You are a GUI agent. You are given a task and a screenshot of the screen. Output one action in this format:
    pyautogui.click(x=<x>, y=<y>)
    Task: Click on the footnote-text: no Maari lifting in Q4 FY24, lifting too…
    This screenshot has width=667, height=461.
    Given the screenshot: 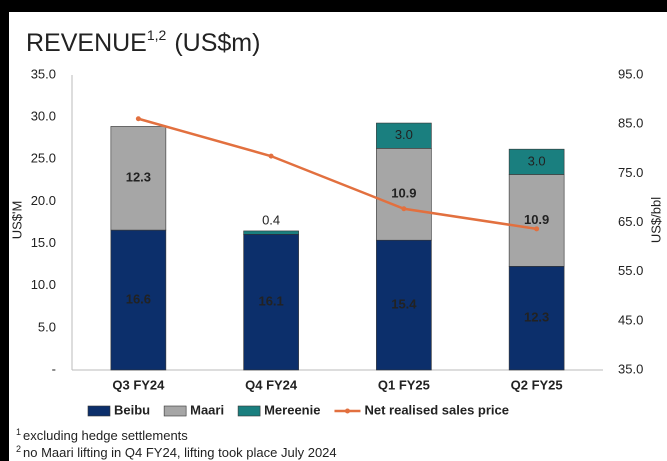 What is the action you would take?
    pyautogui.click(x=180, y=452)
    